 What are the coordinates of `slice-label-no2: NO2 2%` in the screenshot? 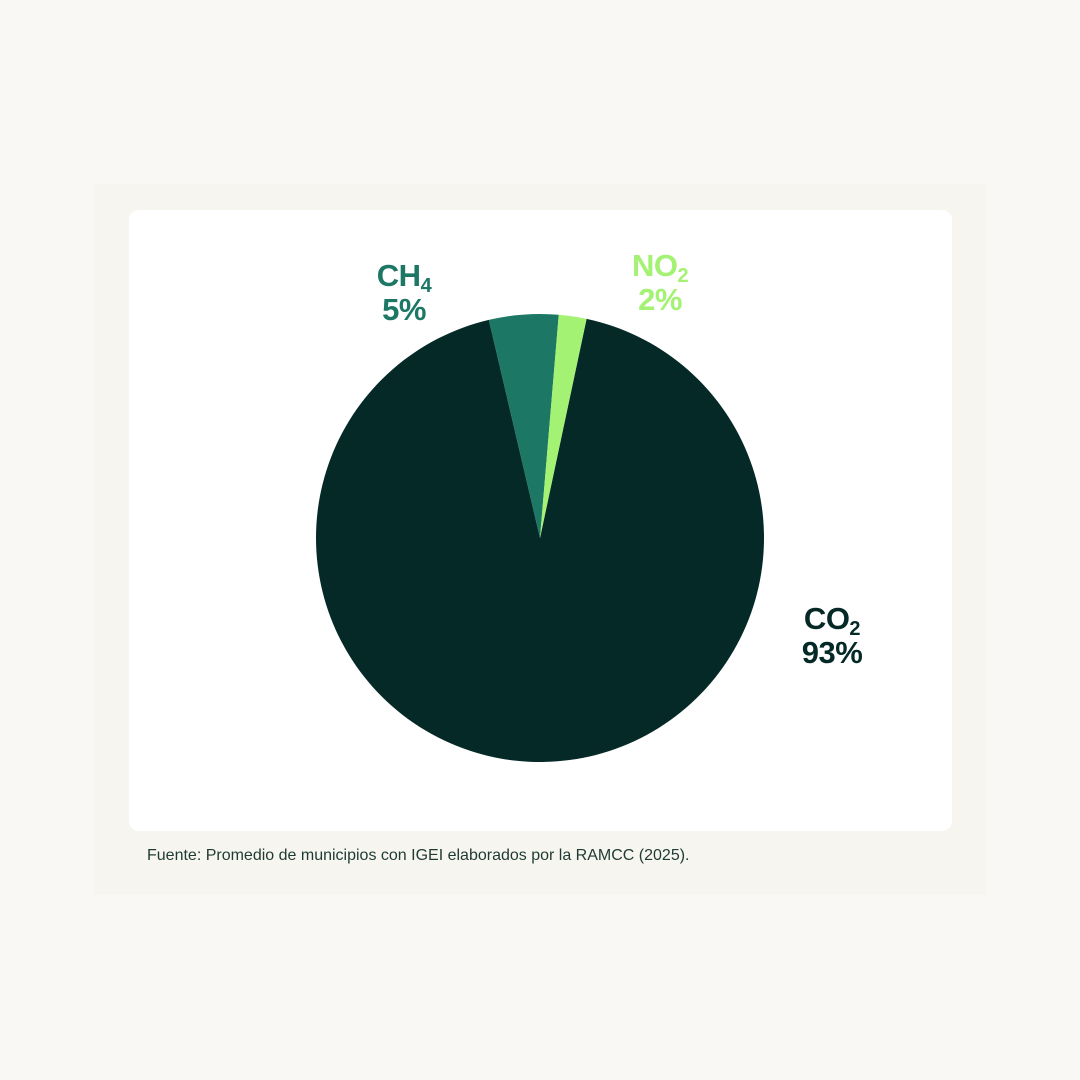 It's located at (660, 282).